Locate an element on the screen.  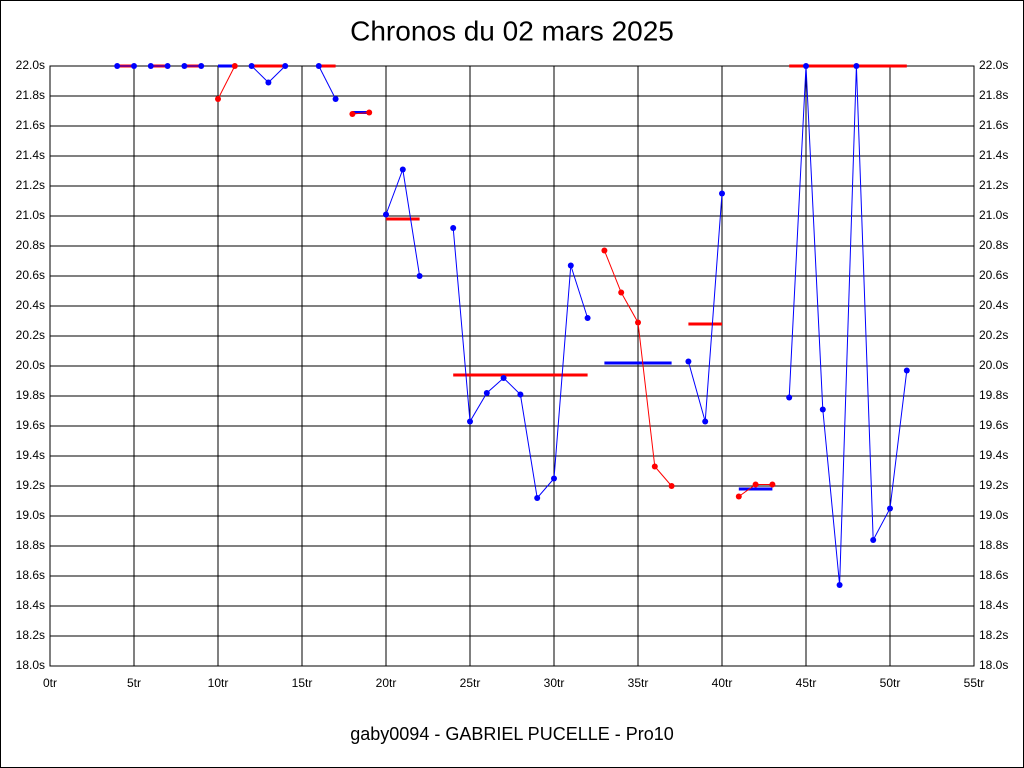
x-tick-label: 10tr is located at coordinates (218, 683).